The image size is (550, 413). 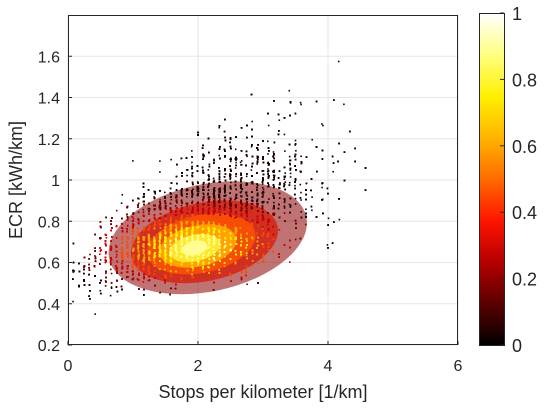 What do you see at coordinates (194, 248) in the screenshot?
I see `density-blob` at bounding box center [194, 248].